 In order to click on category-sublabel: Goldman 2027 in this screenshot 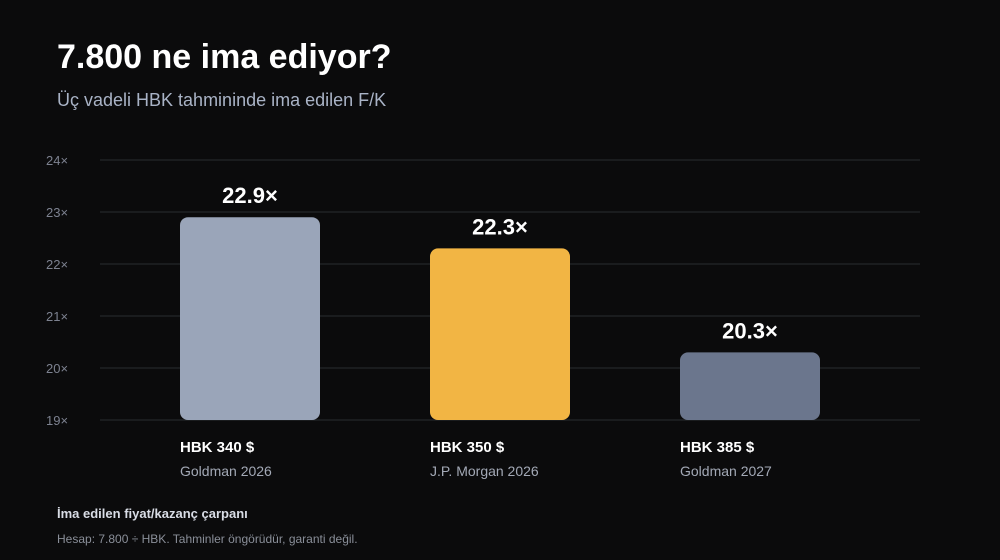, I will do `click(726, 471)`.